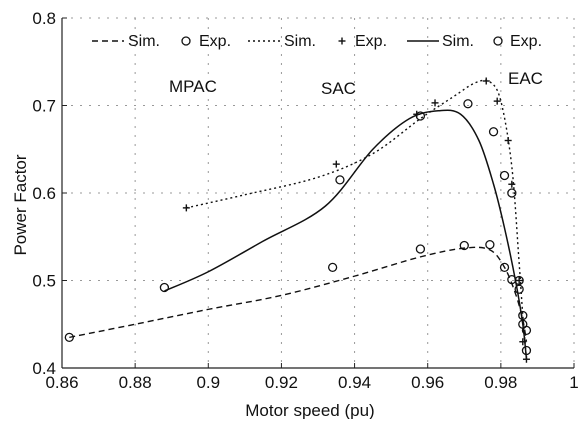  Describe the element at coordinates (44, 368) in the screenshot. I see `y-tick-label: 0.4` at that location.